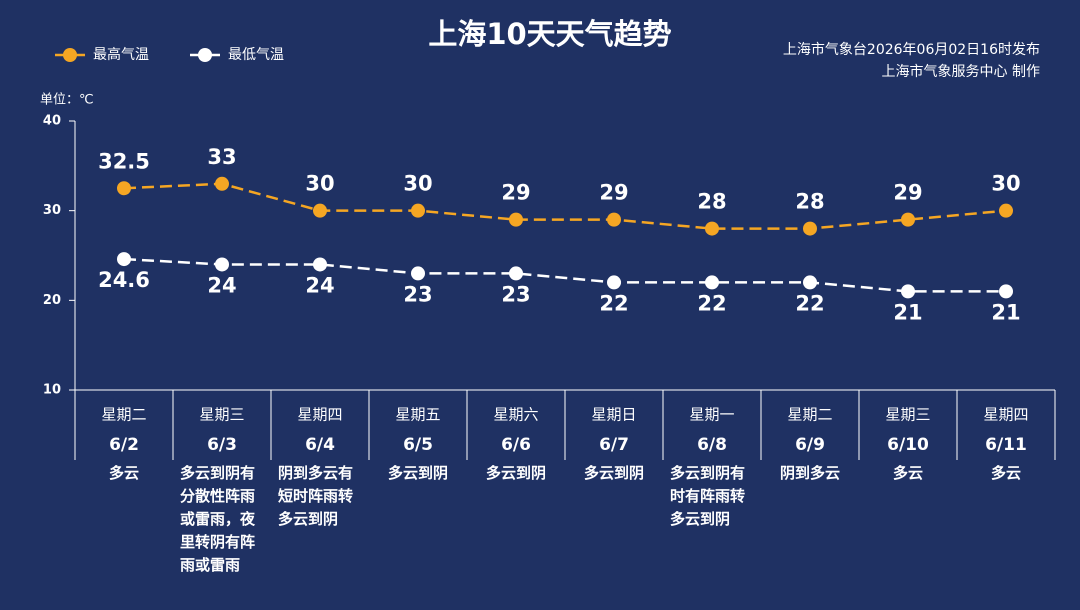  I want to click on weekday: 星期六, so click(515, 415).